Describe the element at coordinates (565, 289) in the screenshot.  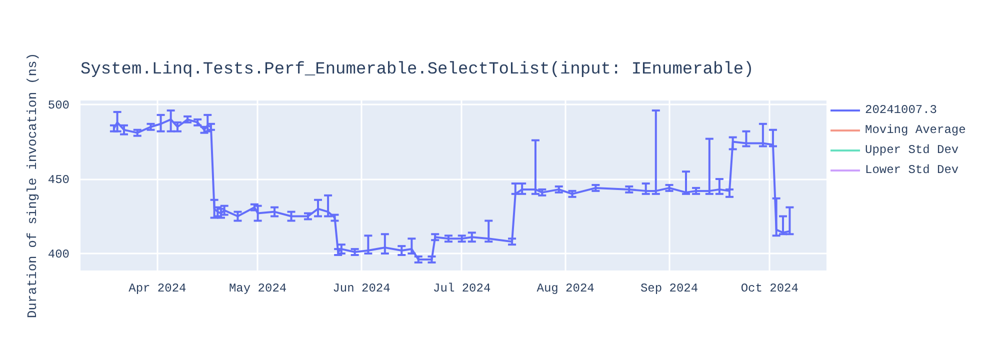
I see `x-tick-label: Aug 2024` at that location.